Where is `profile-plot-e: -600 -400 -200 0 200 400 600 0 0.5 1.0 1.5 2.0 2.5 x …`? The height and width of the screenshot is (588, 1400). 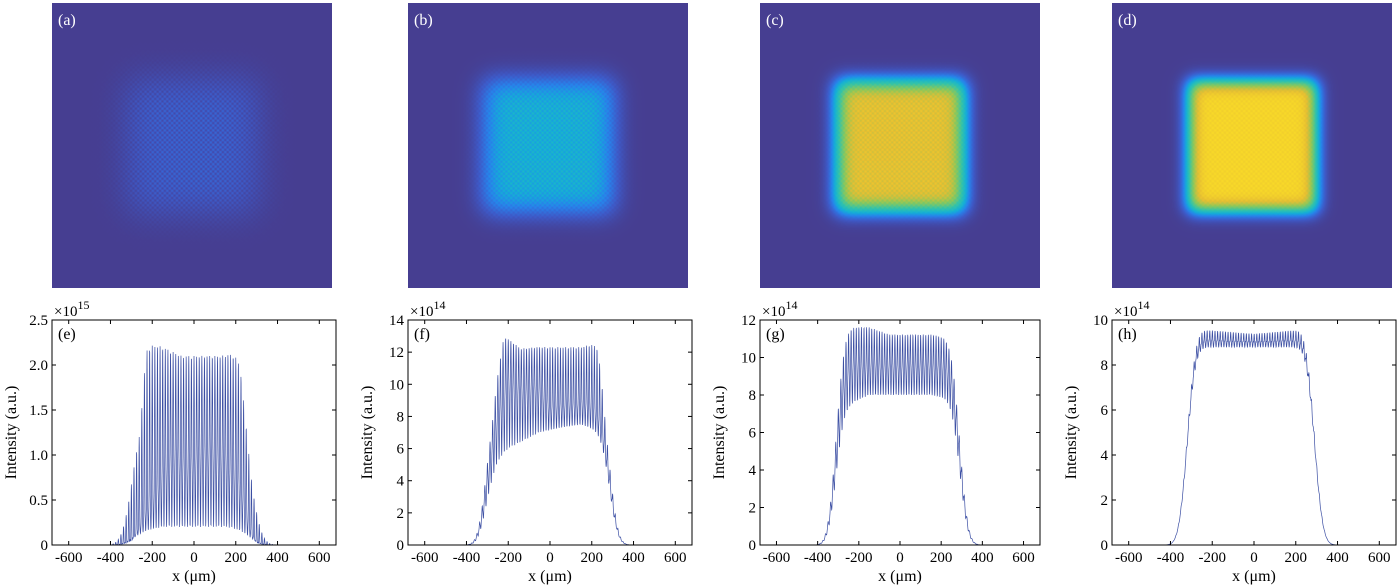
profile-plot-e: -600 -400 -200 0 200 400 600 0 0.5 1.0 1.5 2.0 2.5 x … is located at coordinates (170, 441).